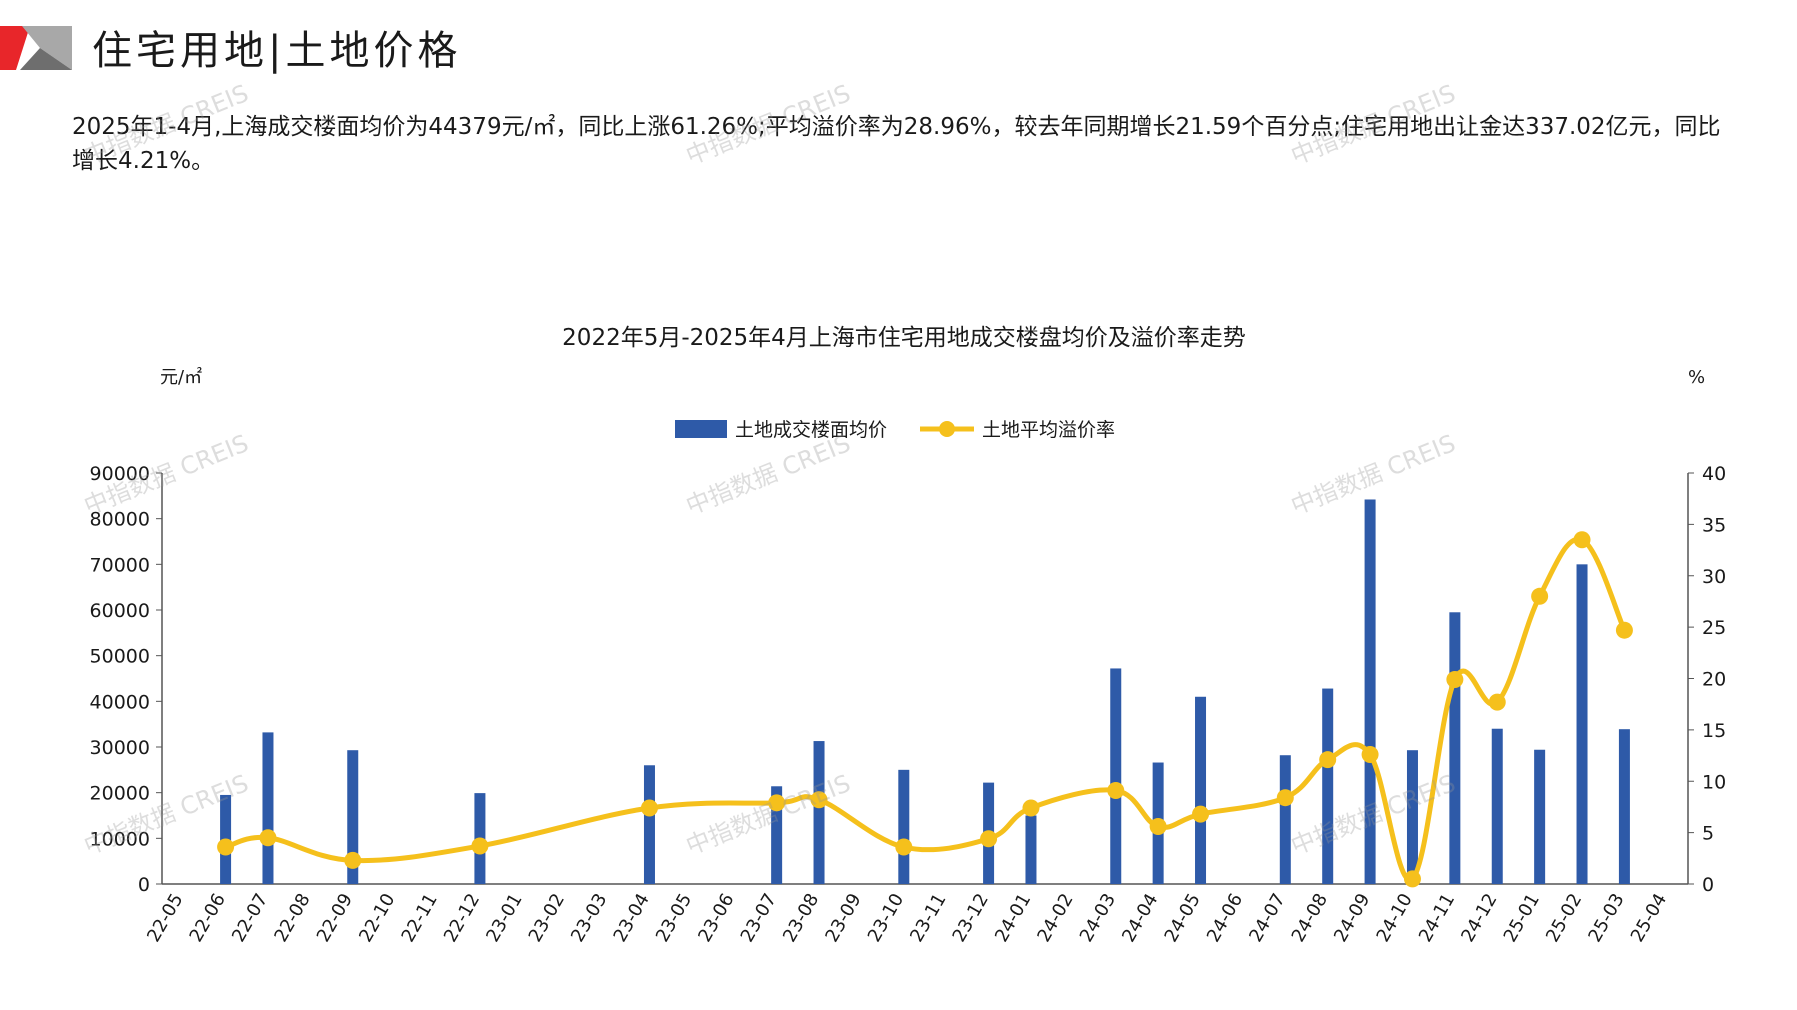 The image size is (1797, 1010). I want to click on legend: 土地成交楼面均价 土地平均溢价率, so click(895, 430).